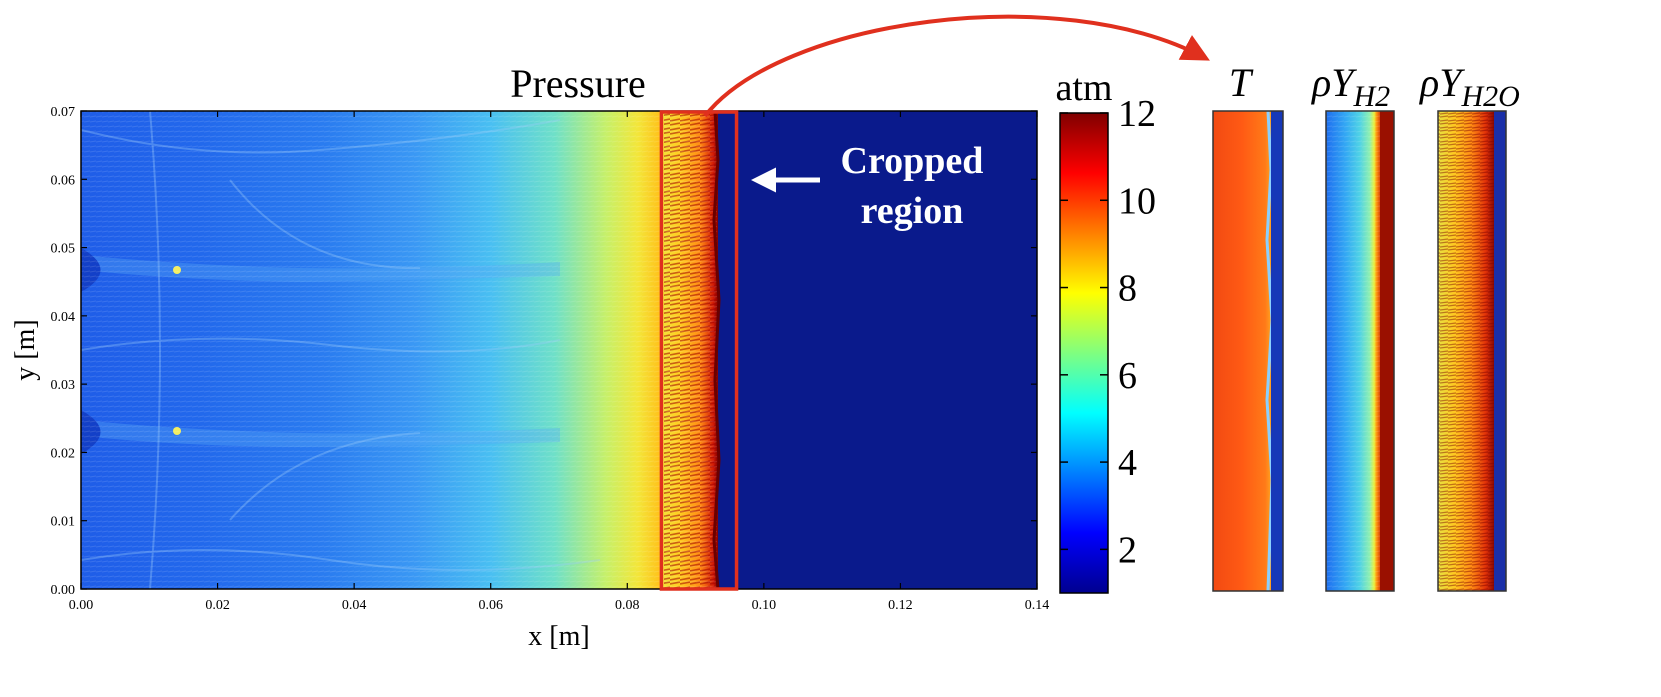 The height and width of the screenshot is (697, 1661). I want to click on inset-label-h2o: ρYH2O, so click(1469, 86).